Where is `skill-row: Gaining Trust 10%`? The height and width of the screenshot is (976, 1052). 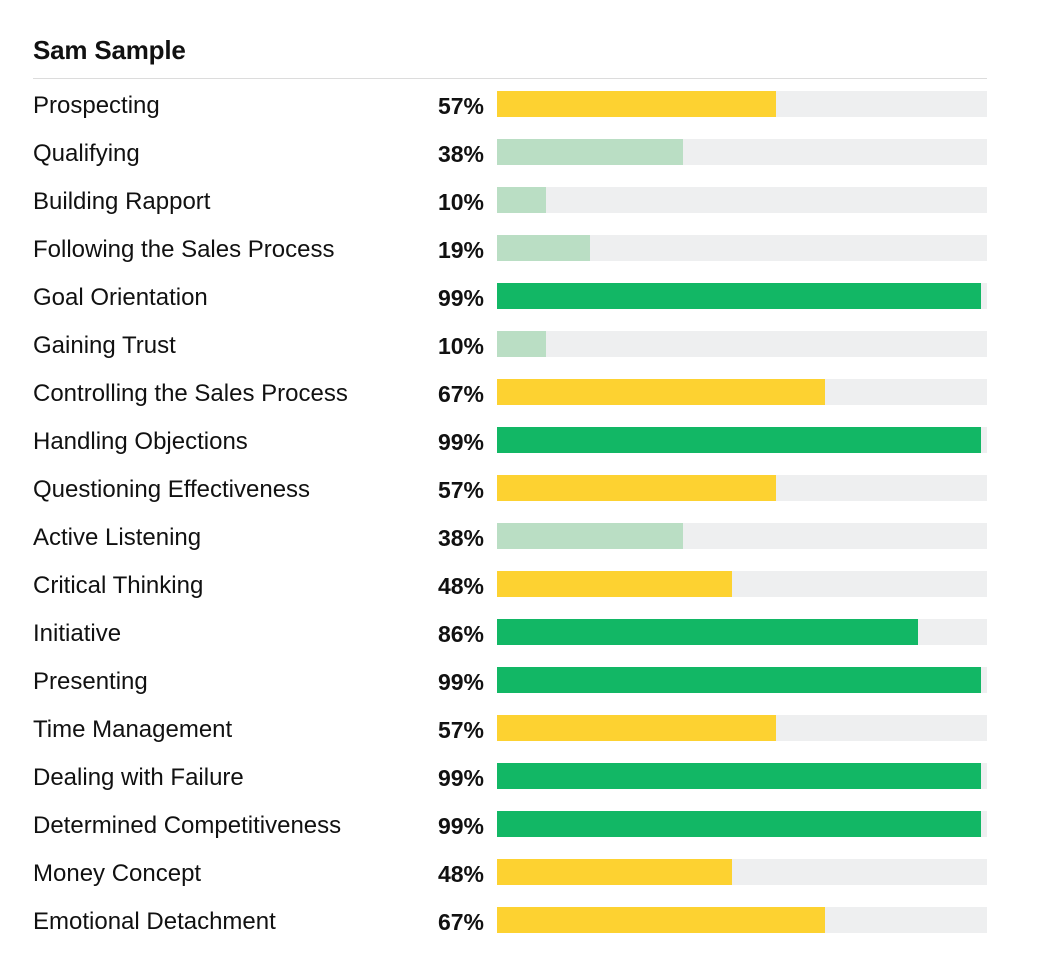
skill-row: Gaining Trust 10% is located at coordinates (510, 347).